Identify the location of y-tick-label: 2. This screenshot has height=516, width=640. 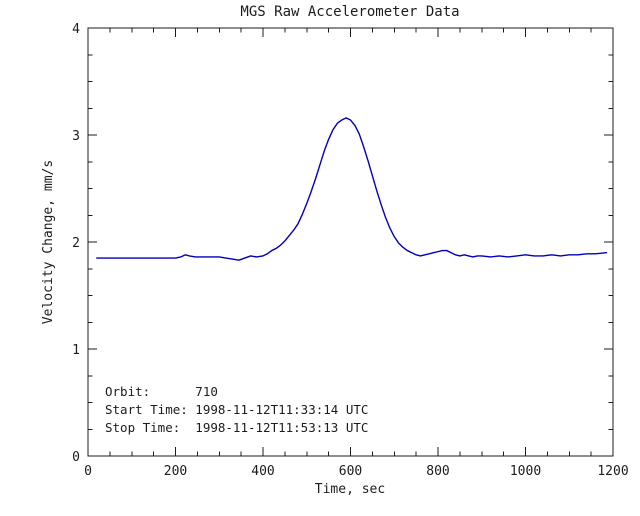
(76, 243).